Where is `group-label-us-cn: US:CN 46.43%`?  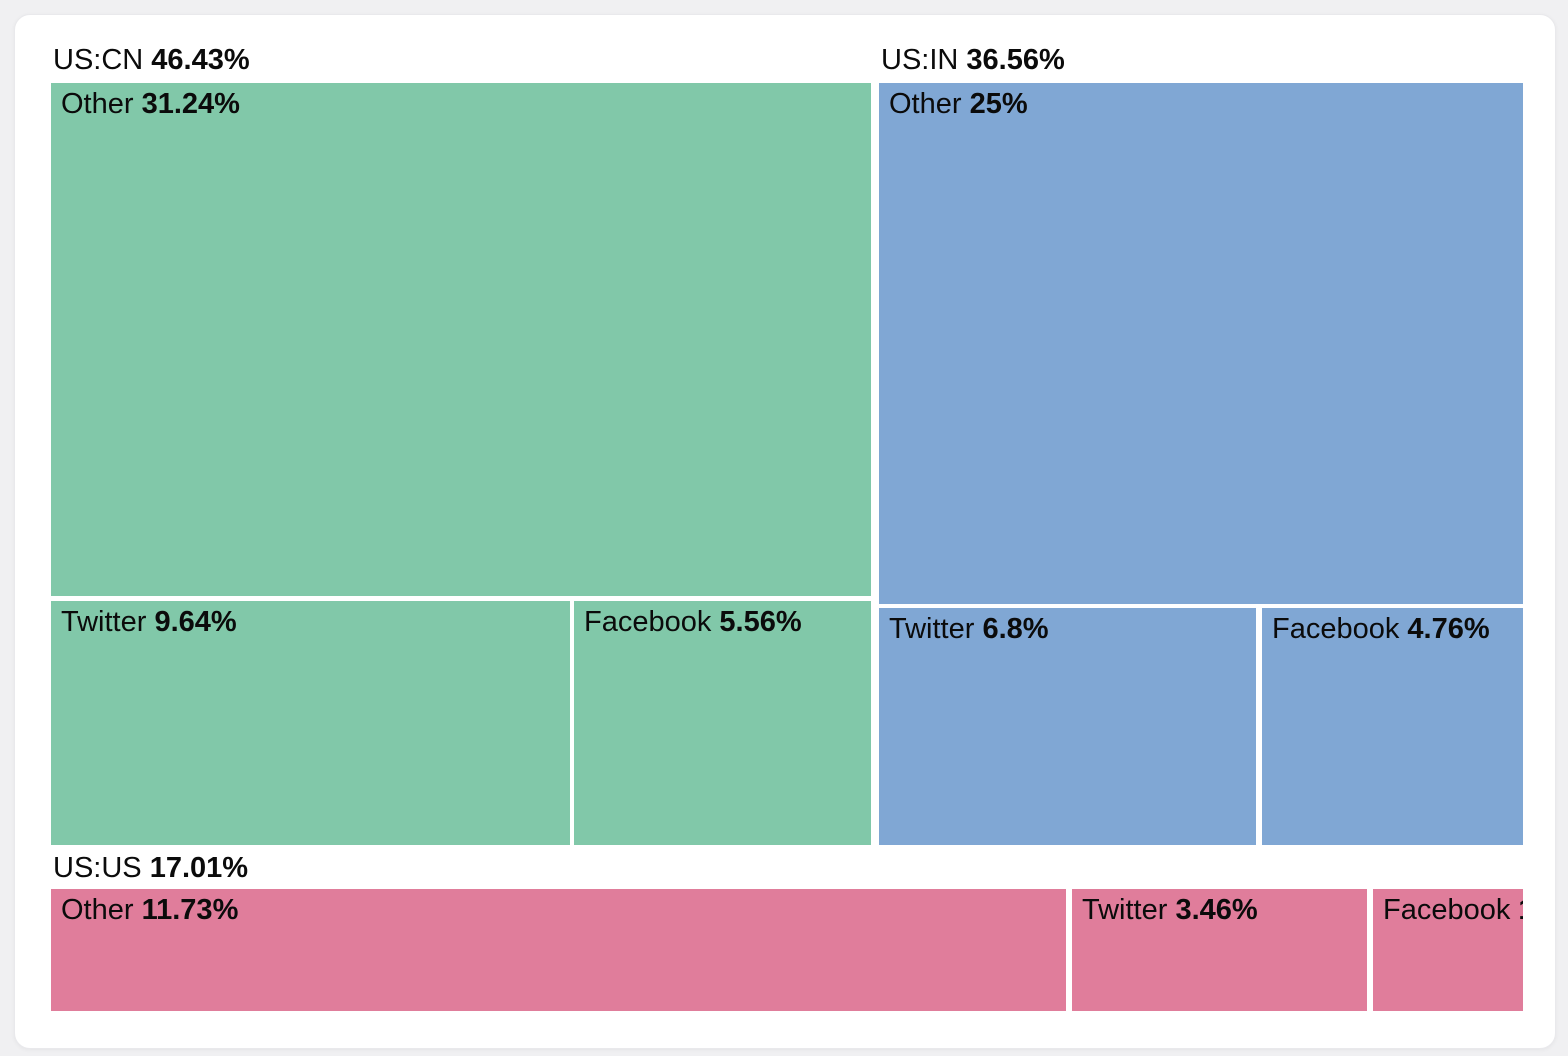 group-label-us-cn: US:CN 46.43% is located at coordinates (151, 60).